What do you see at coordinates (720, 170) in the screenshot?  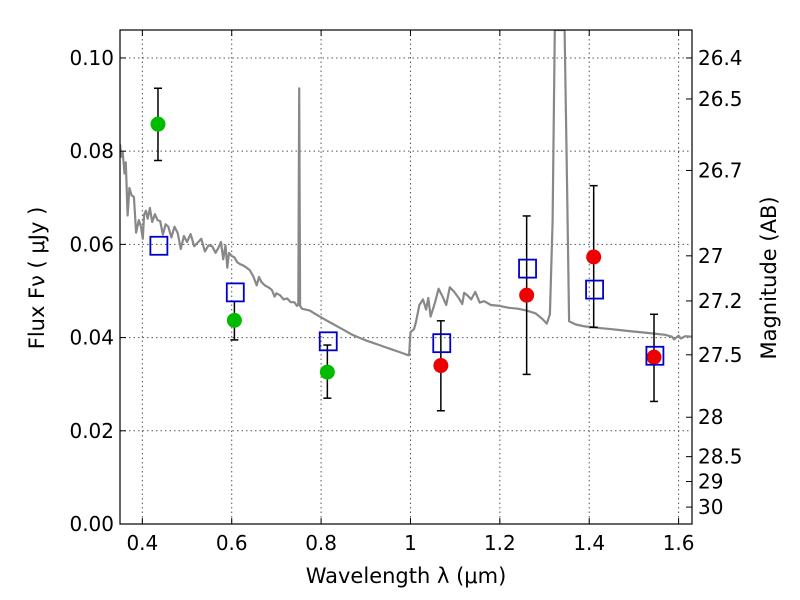 I see `y2-tick-label: 26.7` at bounding box center [720, 170].